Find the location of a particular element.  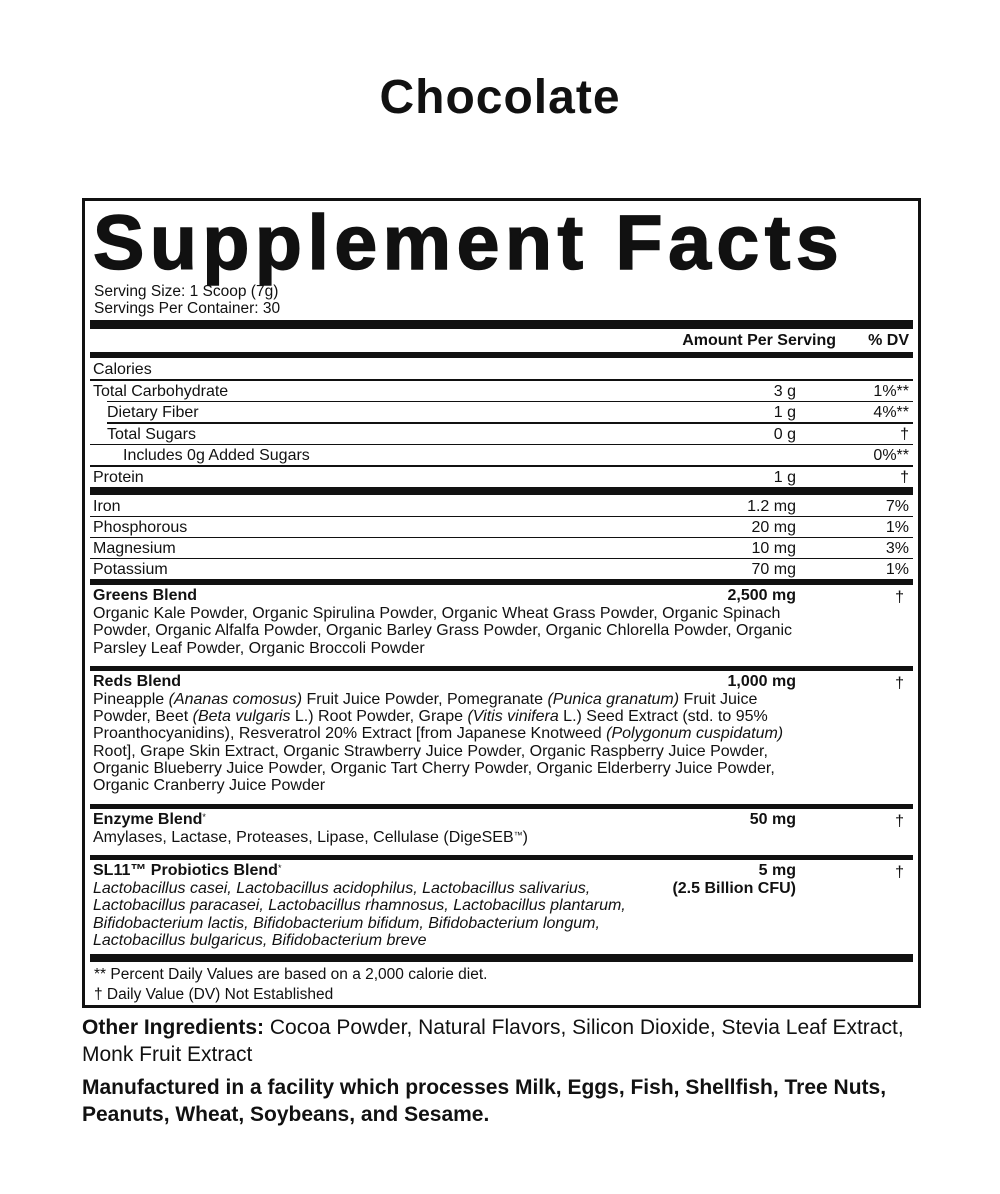

mineral-row: Potassium 70 mg 1% is located at coordinates (501, 569).